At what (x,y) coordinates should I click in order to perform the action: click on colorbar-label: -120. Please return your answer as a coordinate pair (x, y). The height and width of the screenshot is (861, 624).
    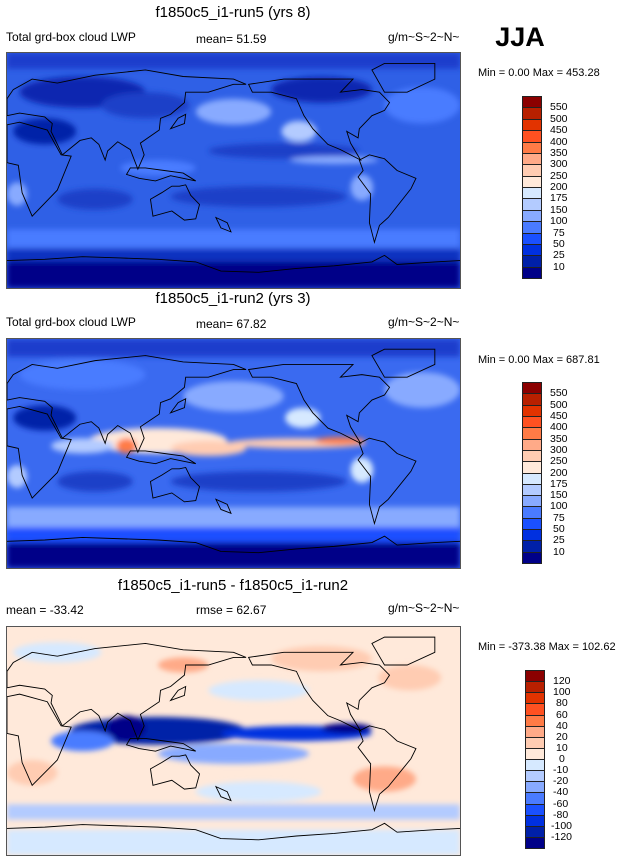
    Looking at the image, I should click on (562, 836).